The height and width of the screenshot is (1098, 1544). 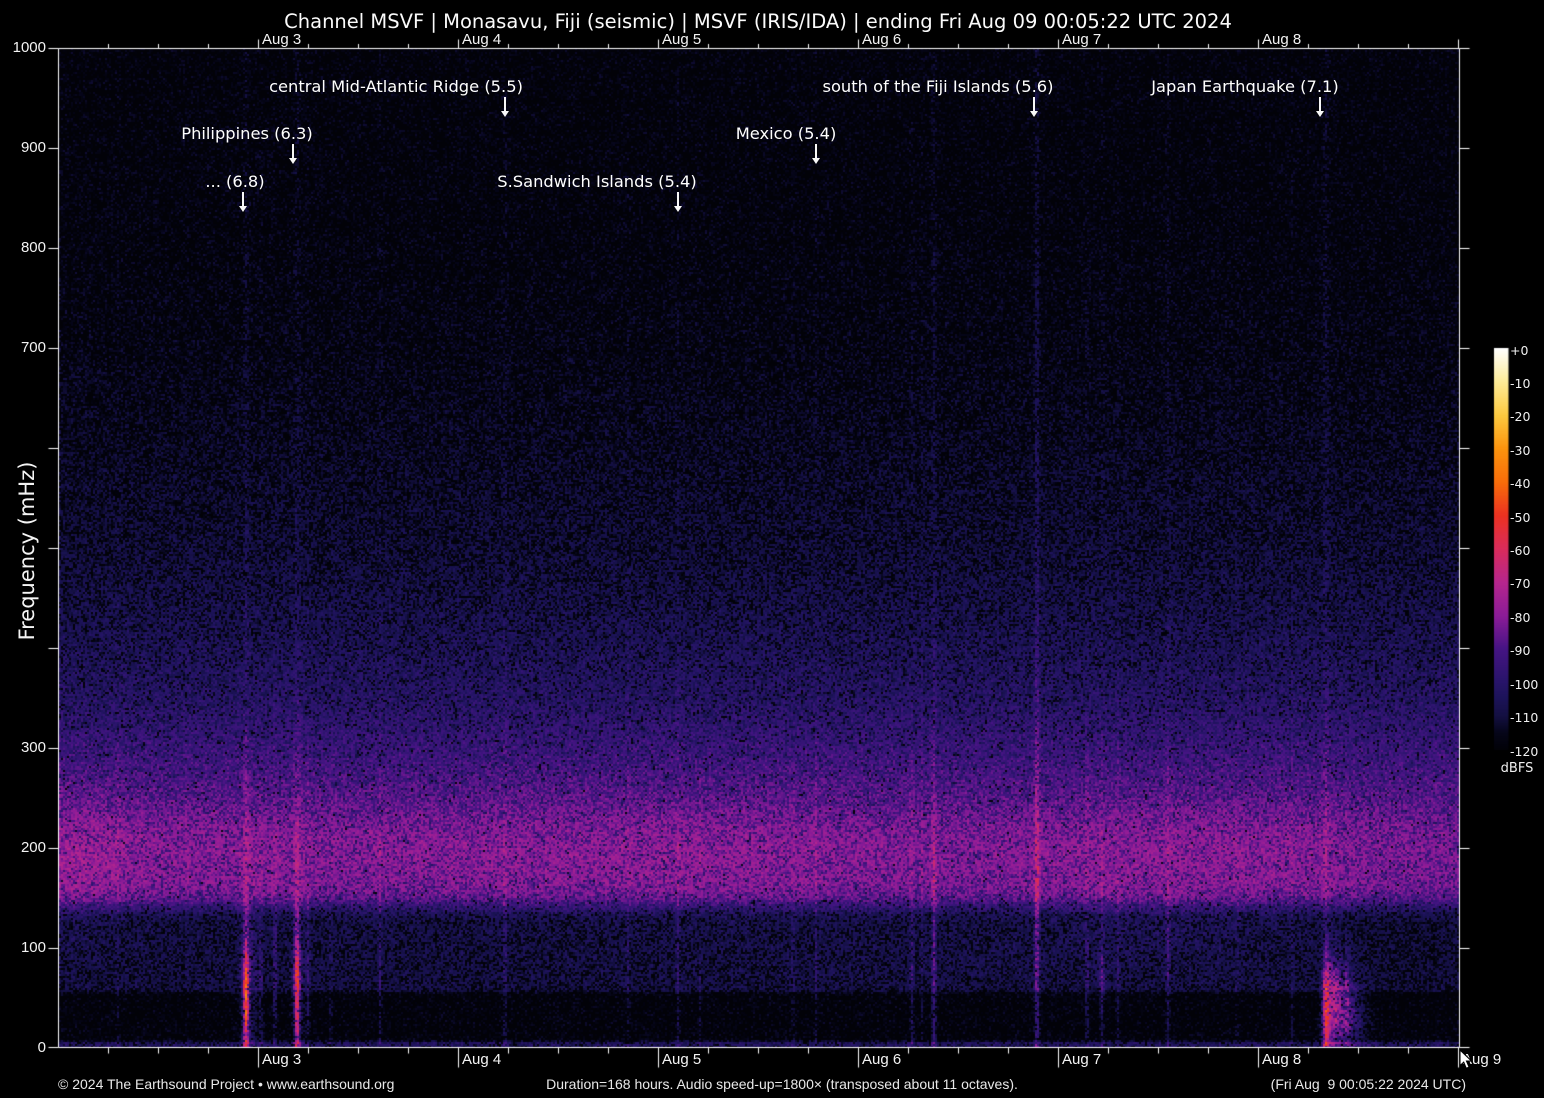 What do you see at coordinates (1517, 768) in the screenshot?
I see `colorbar-units-label: dBFS` at bounding box center [1517, 768].